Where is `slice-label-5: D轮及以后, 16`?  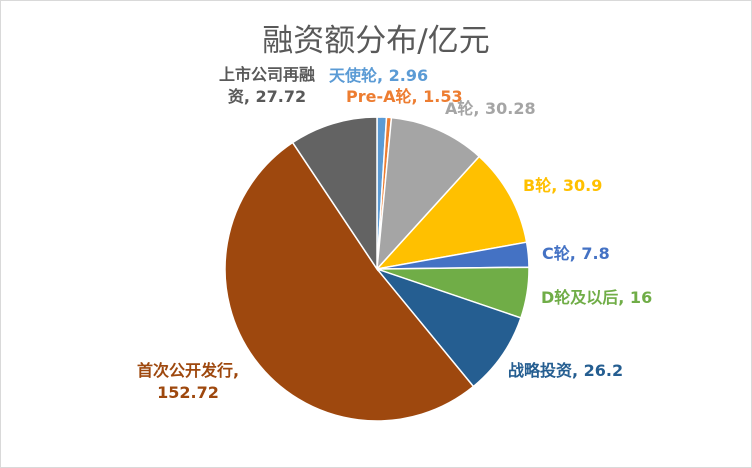 slice-label-5: D轮及以后, 16 is located at coordinates (596, 297).